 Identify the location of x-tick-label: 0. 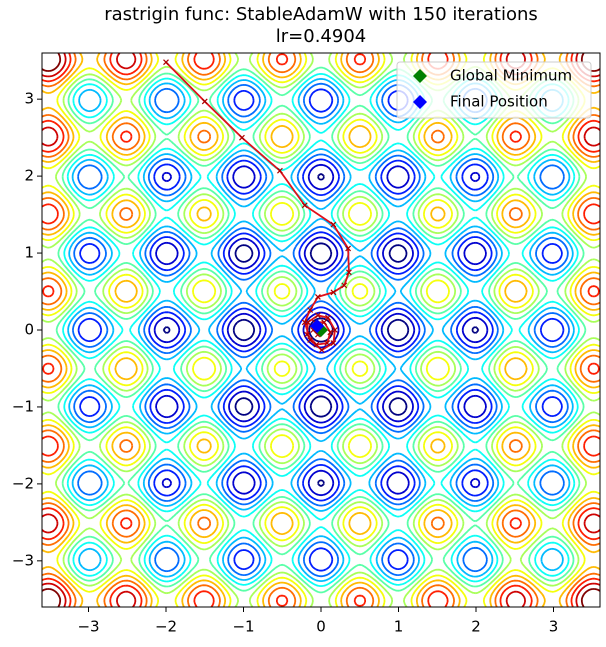
(321, 627).